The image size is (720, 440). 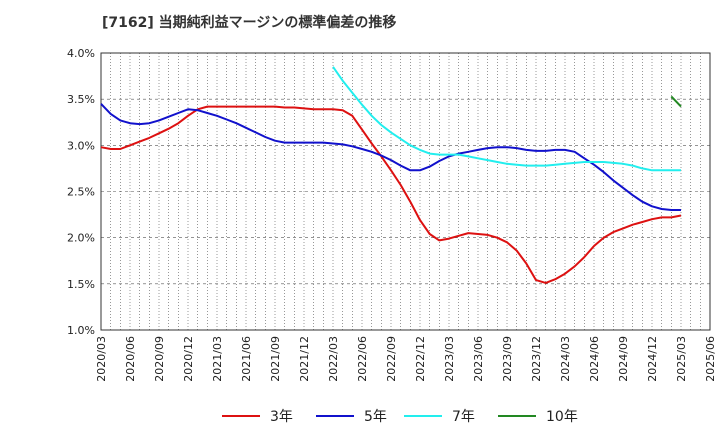 I want to click on legend-swatch-7y, so click(x=423, y=416).